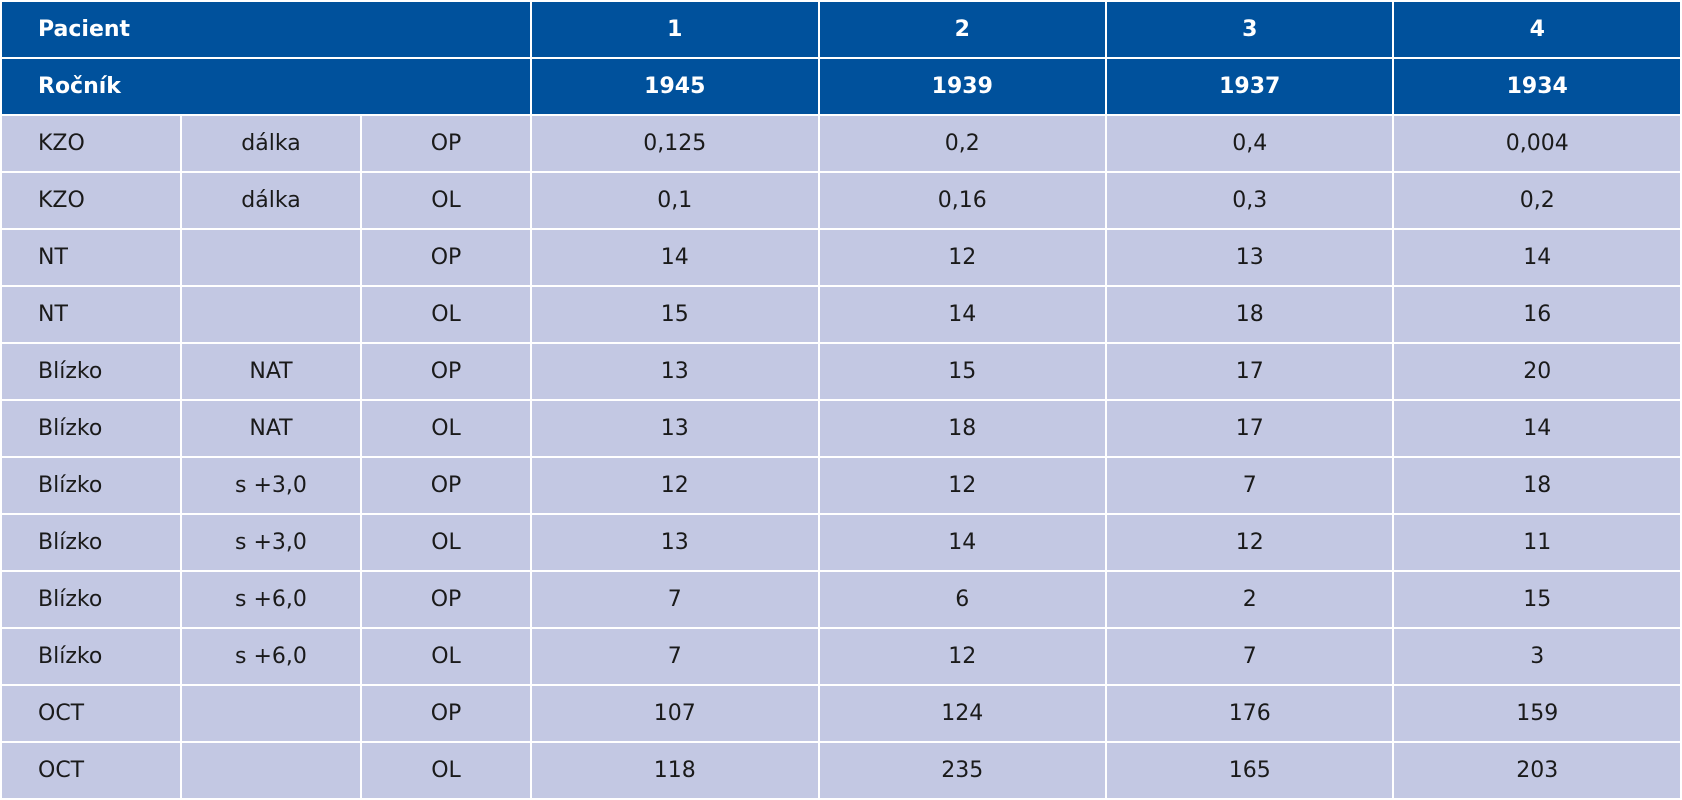 The height and width of the screenshot is (800, 1682). I want to click on table-row: Blízko NAT OP 13 15 17 20, so click(841, 371).